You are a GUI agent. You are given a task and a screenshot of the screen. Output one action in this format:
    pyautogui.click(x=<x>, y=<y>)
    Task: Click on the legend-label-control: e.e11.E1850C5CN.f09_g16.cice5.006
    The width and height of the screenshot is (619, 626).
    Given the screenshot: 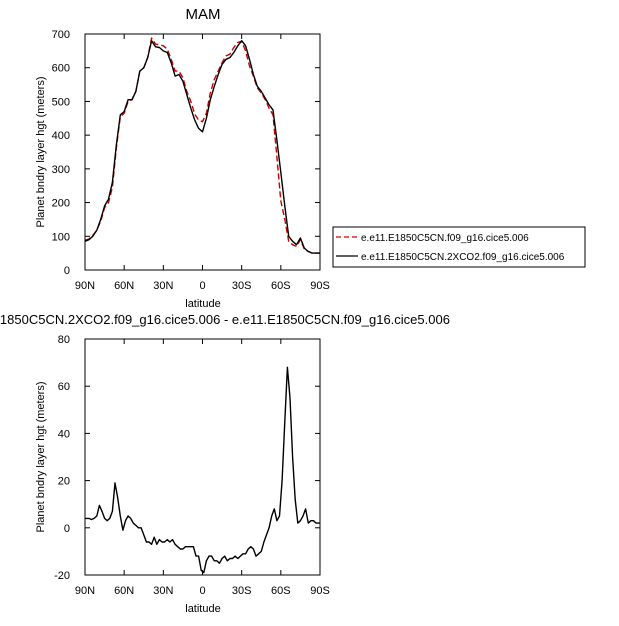 What is the action you would take?
    pyautogui.click(x=445, y=238)
    